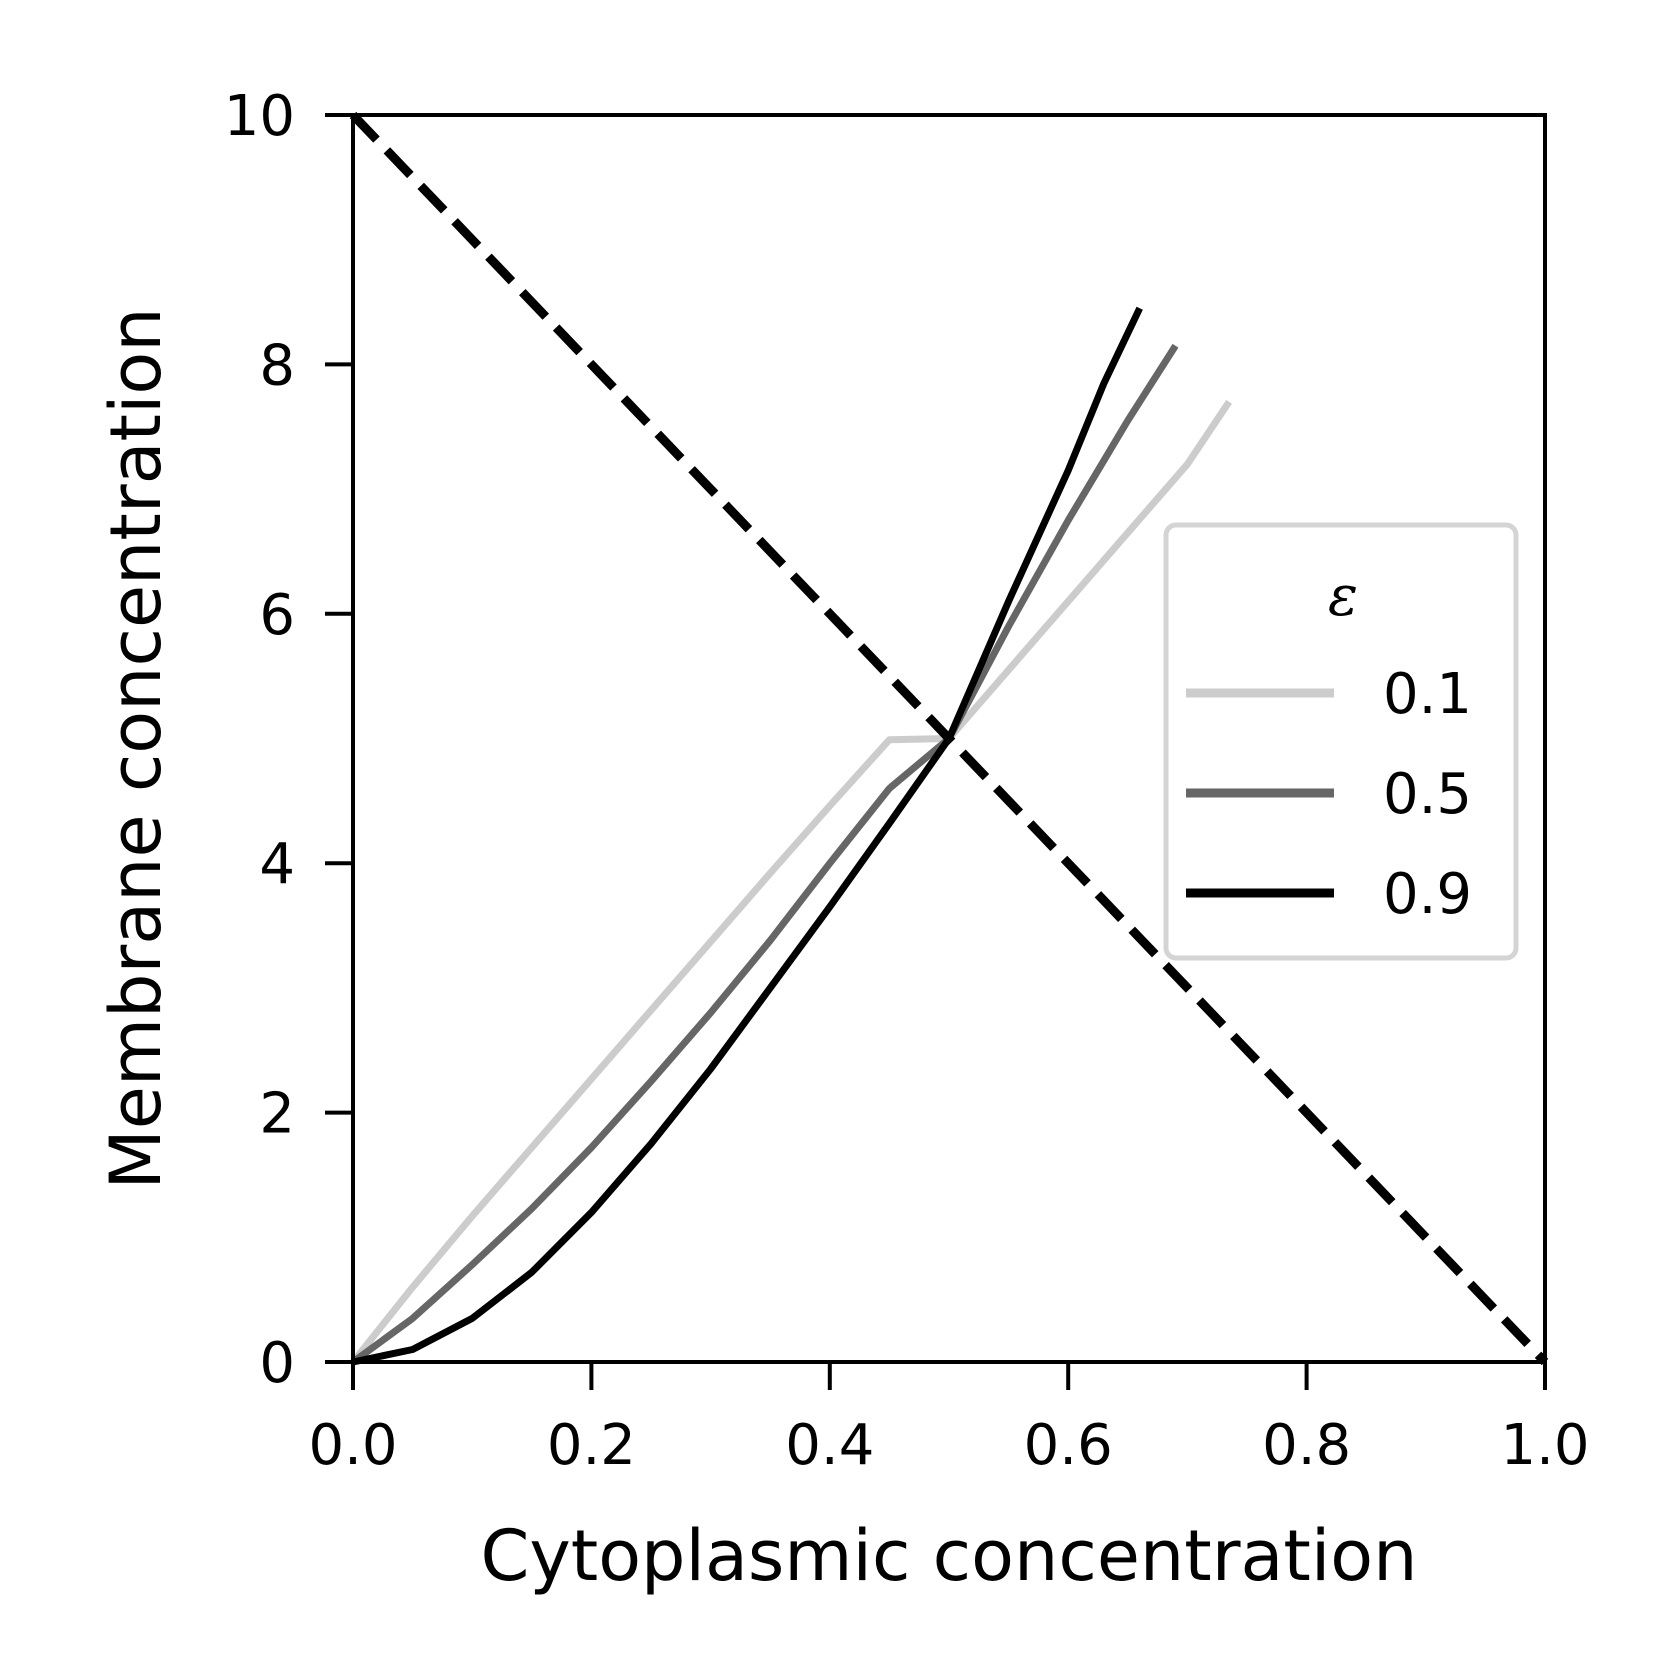 The image size is (1680, 1680). What do you see at coordinates (259, 116) in the screenshot?
I see `y-tick-label: 10` at bounding box center [259, 116].